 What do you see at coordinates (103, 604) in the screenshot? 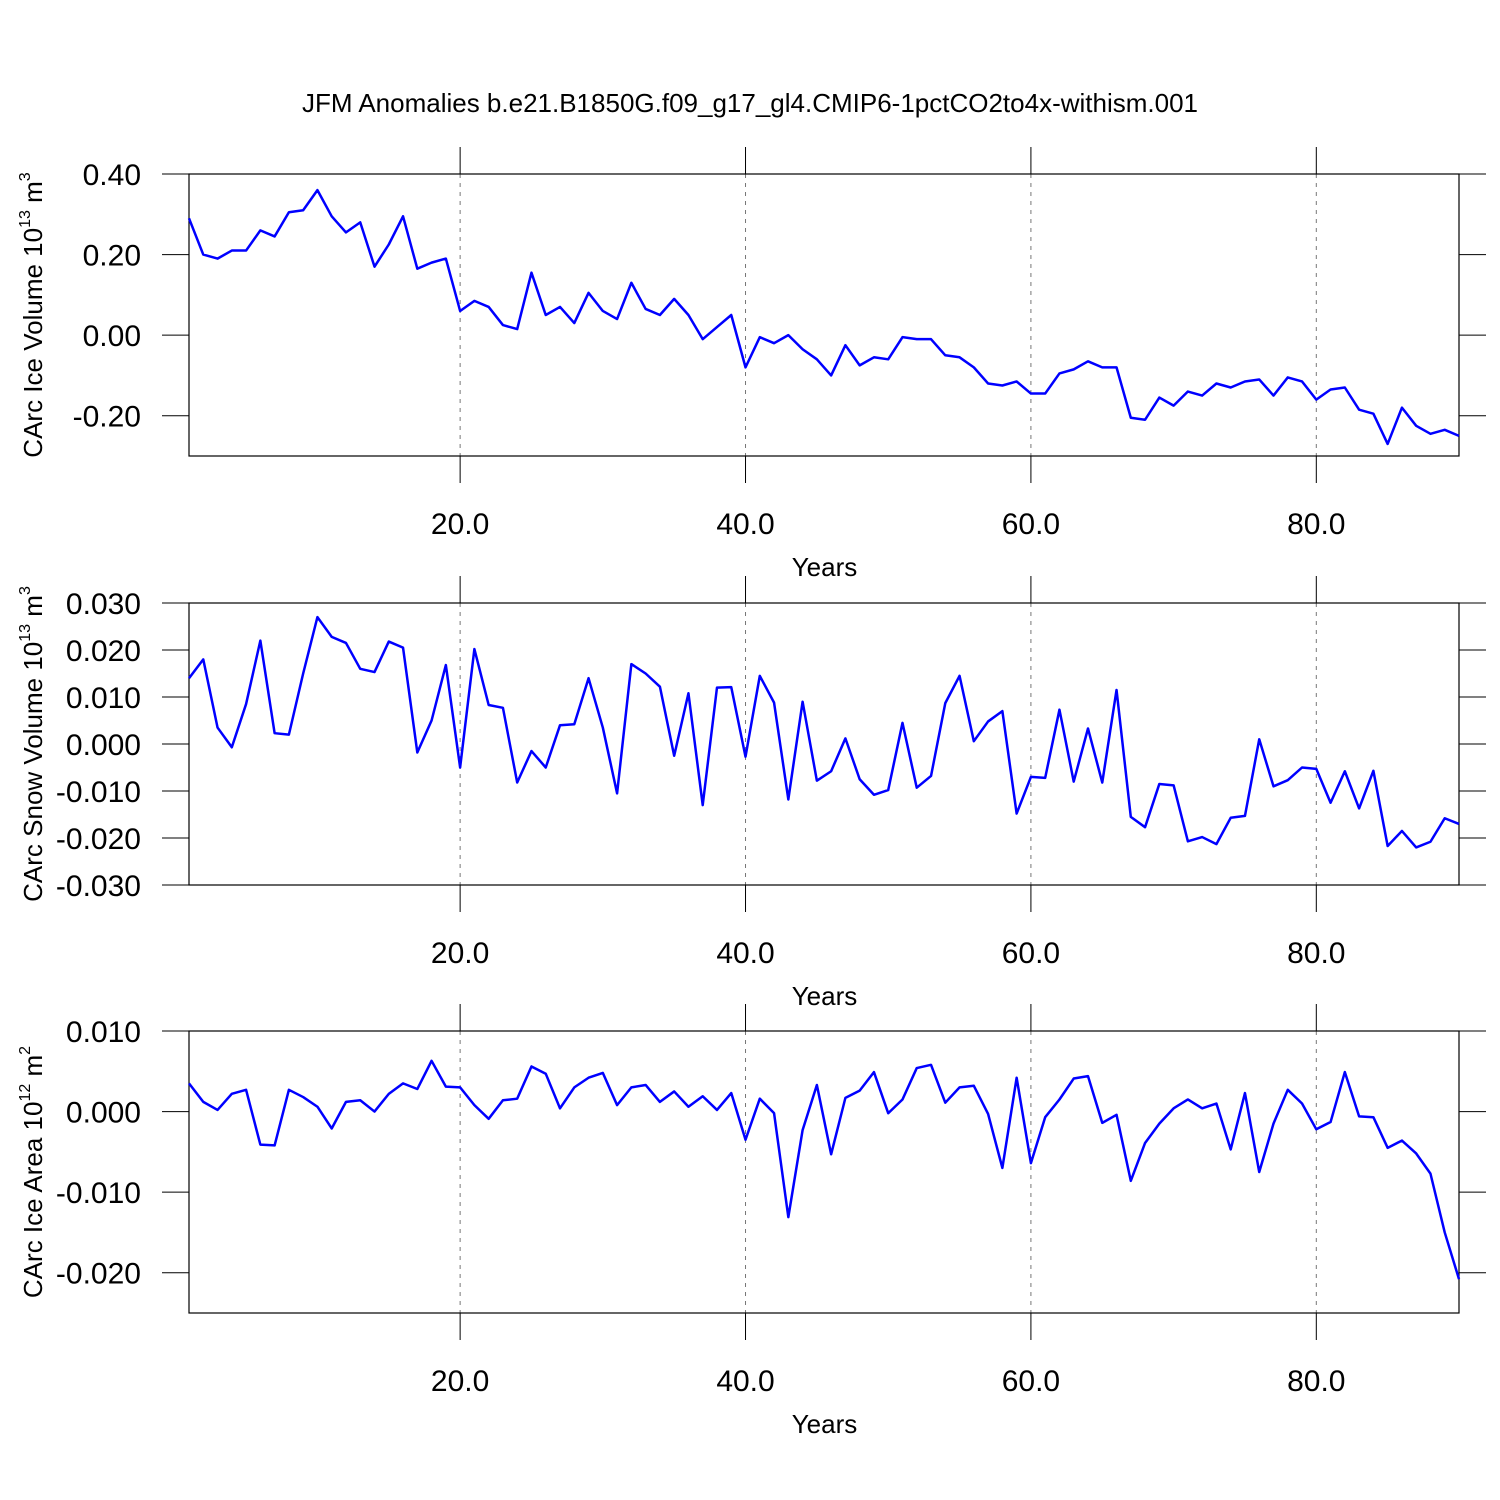
I see `y-tick-label: 0.030` at bounding box center [103, 604].